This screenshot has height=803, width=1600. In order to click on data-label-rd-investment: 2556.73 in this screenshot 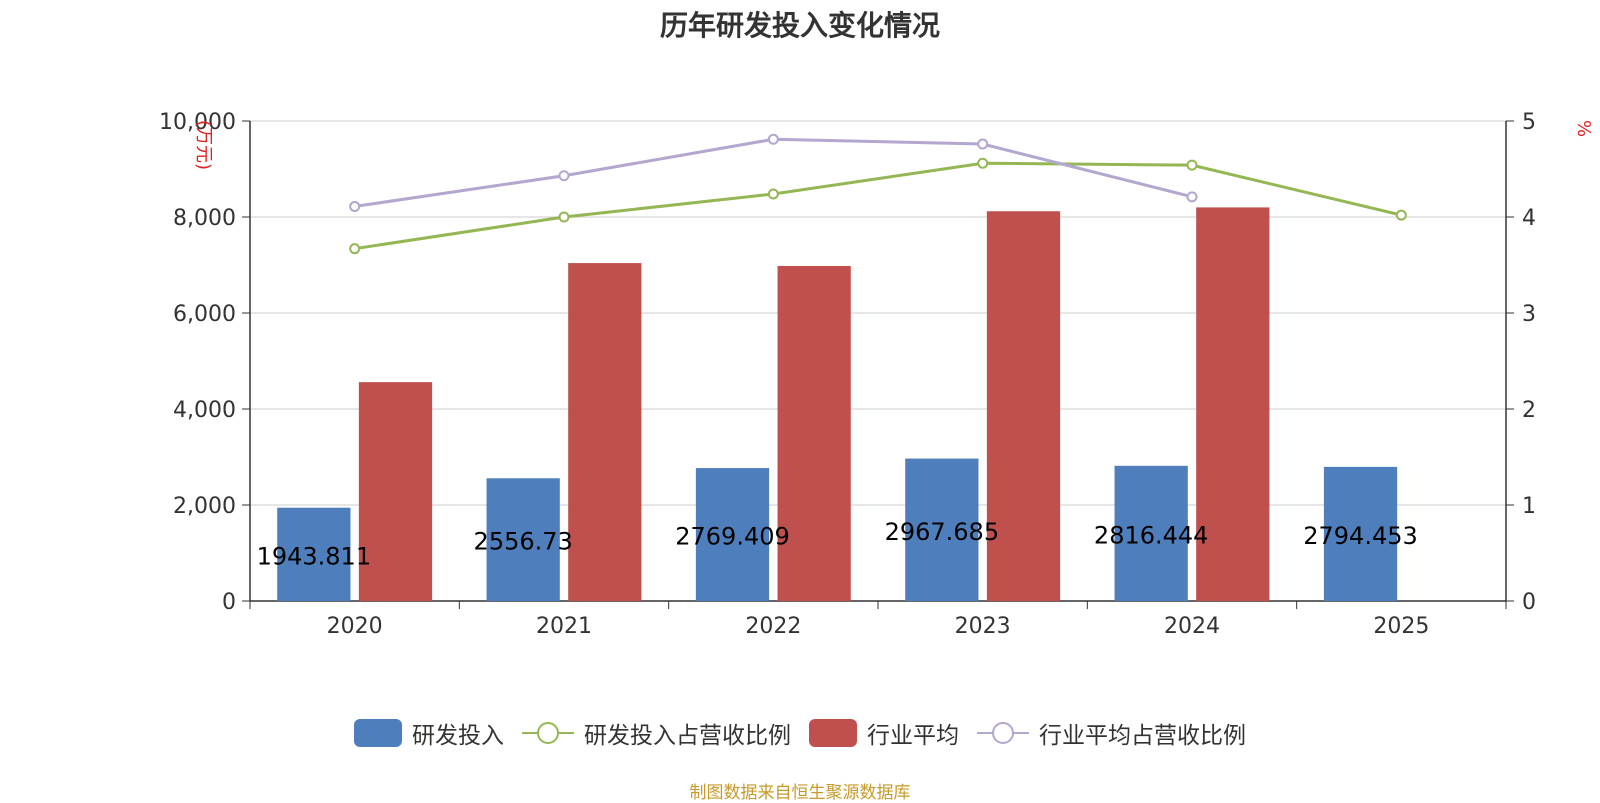, I will do `click(523, 542)`.